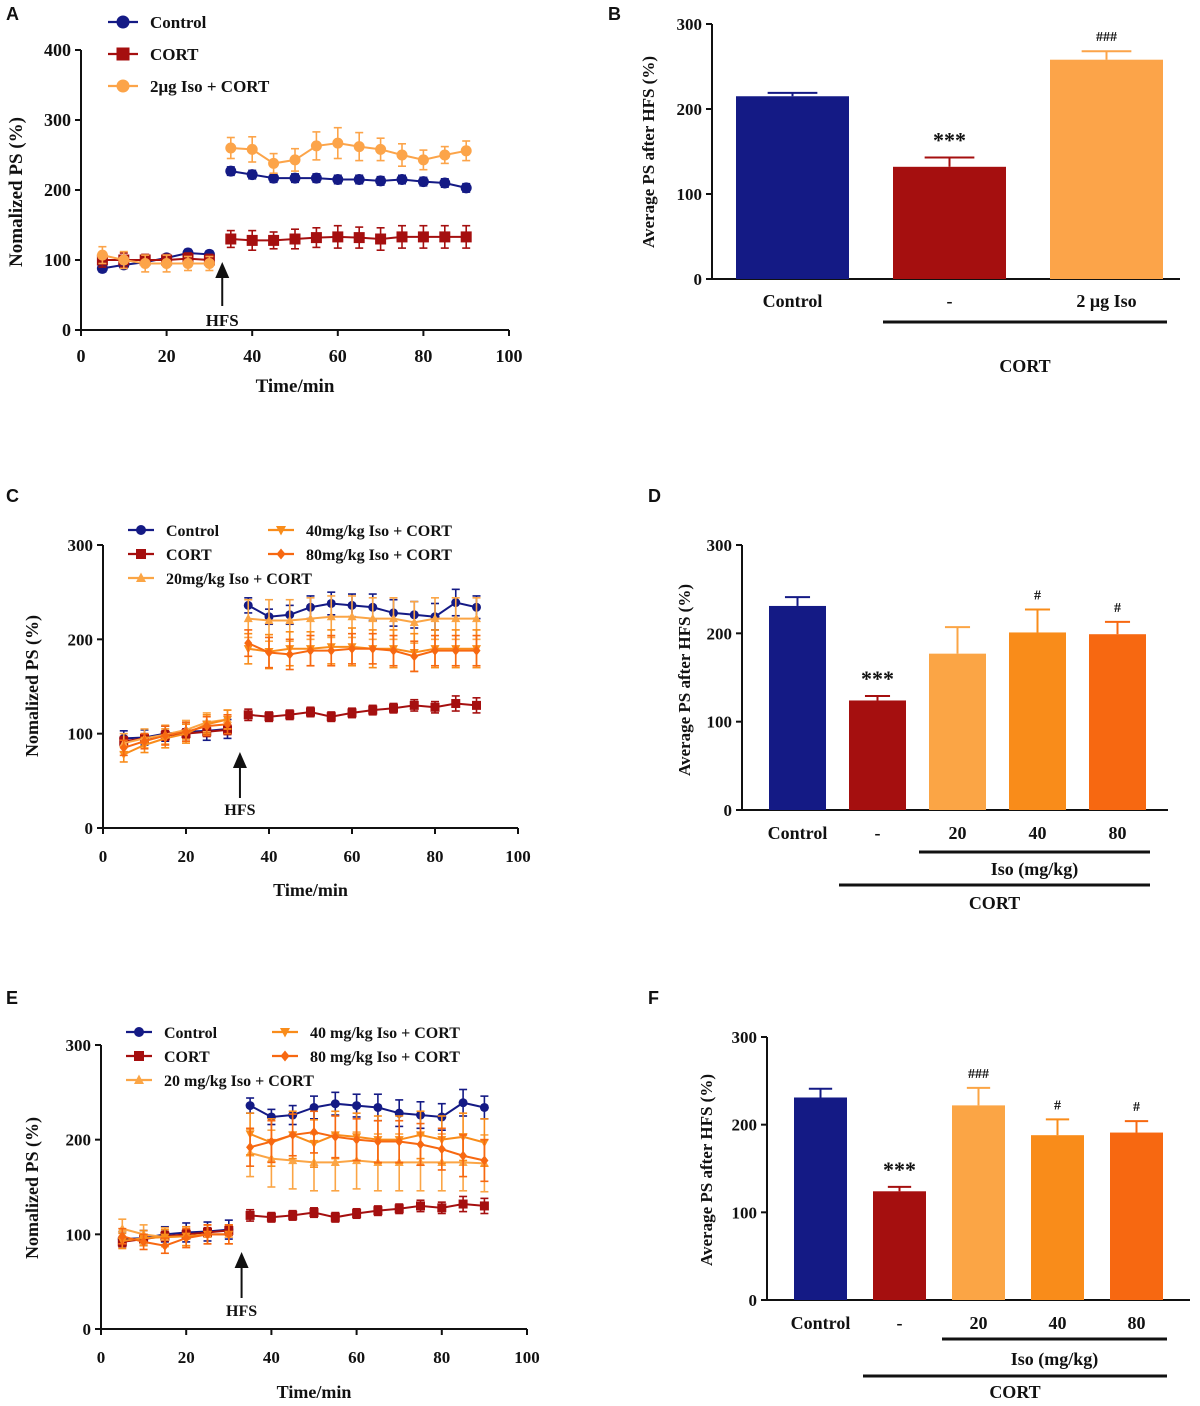  What do you see at coordinates (81, 356) in the screenshot?
I see `x-tick-label: 0` at bounding box center [81, 356].